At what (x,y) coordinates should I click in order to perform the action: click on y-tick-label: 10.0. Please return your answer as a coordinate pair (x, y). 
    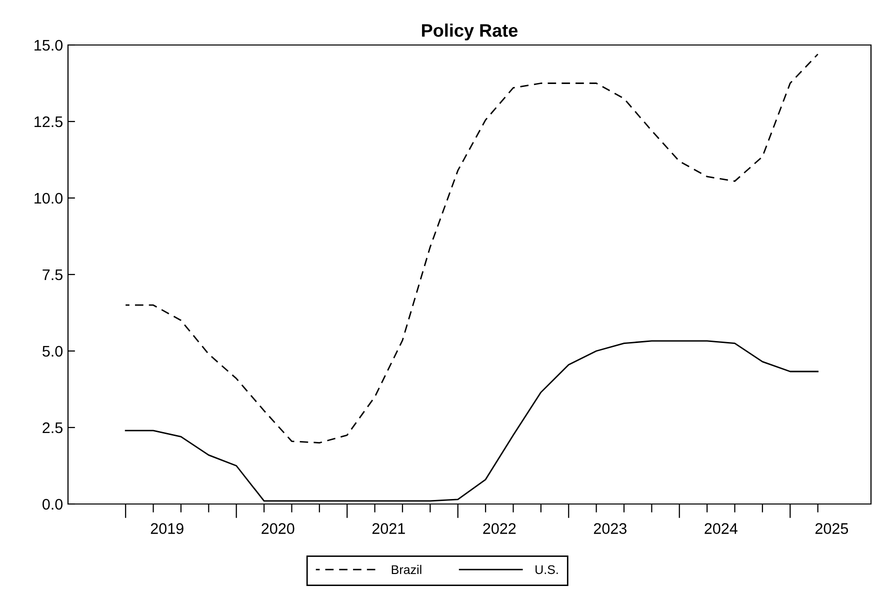
    Looking at the image, I should click on (48, 198).